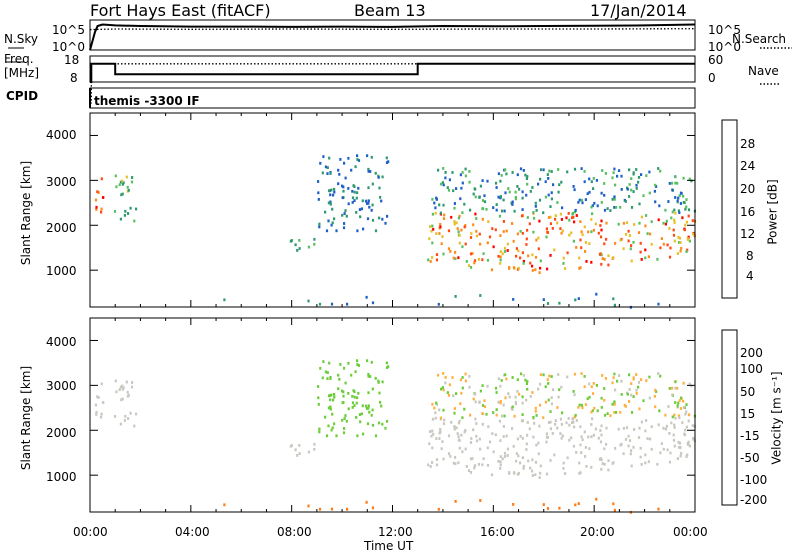 The width and height of the screenshot is (800, 554). I want to click on power-ytick: 3000, so click(61, 182).